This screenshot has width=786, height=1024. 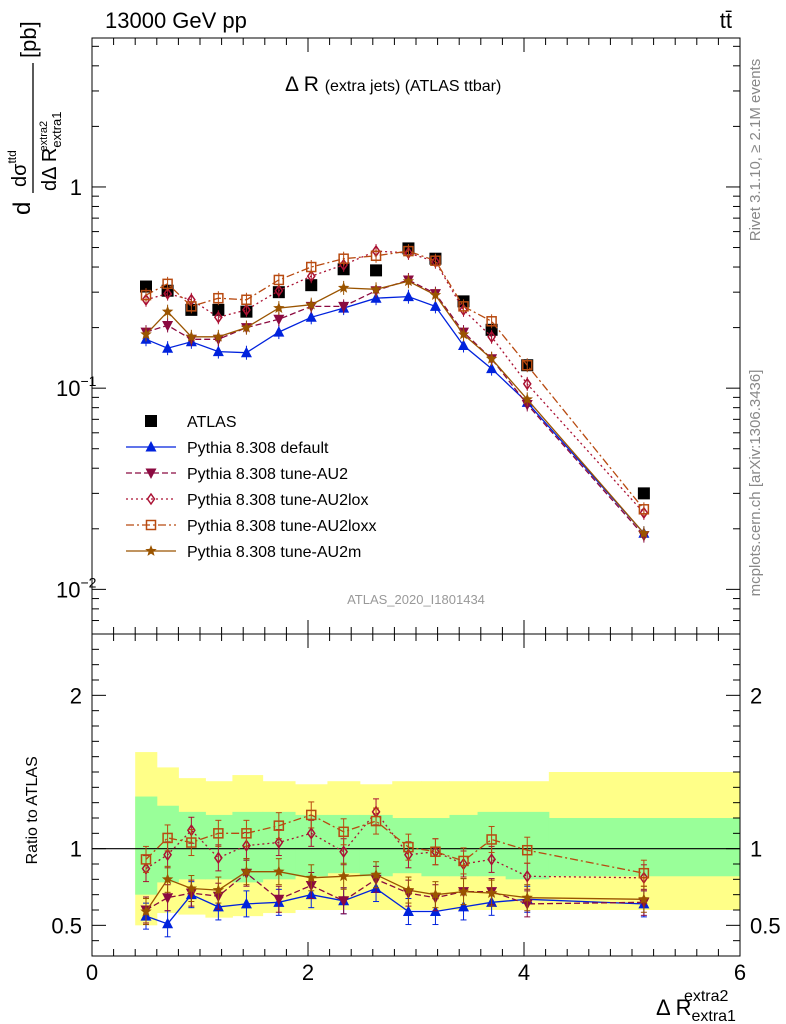 I want to click on ratio-series-AU2m, so click(x=395, y=892).